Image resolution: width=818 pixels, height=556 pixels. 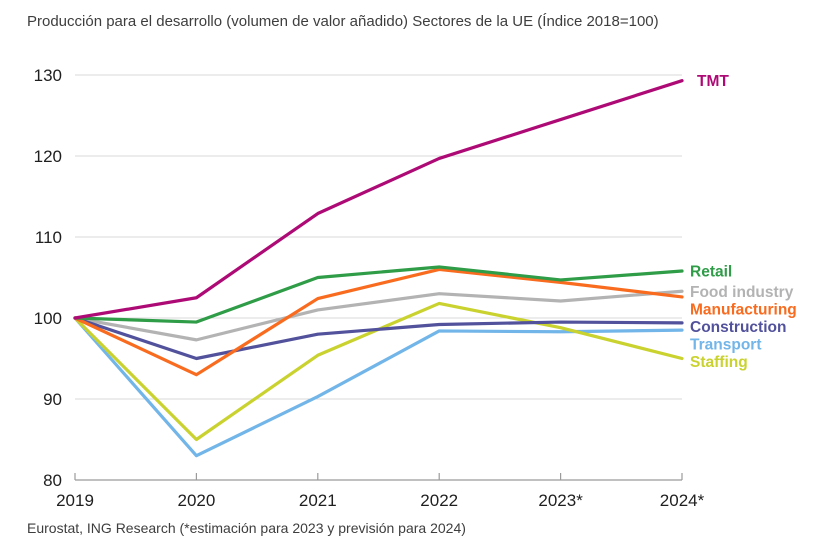 I want to click on series-label-construction: Construction, so click(x=738, y=327).